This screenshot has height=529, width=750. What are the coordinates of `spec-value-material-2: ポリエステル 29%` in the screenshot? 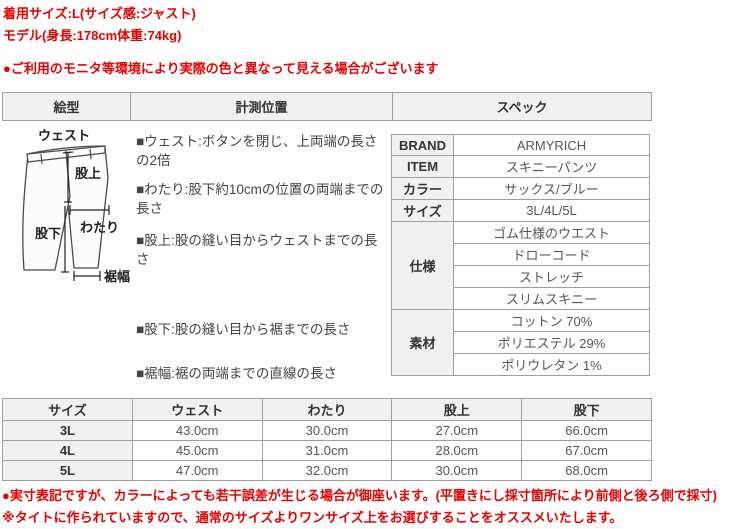 It's located at (551, 342).